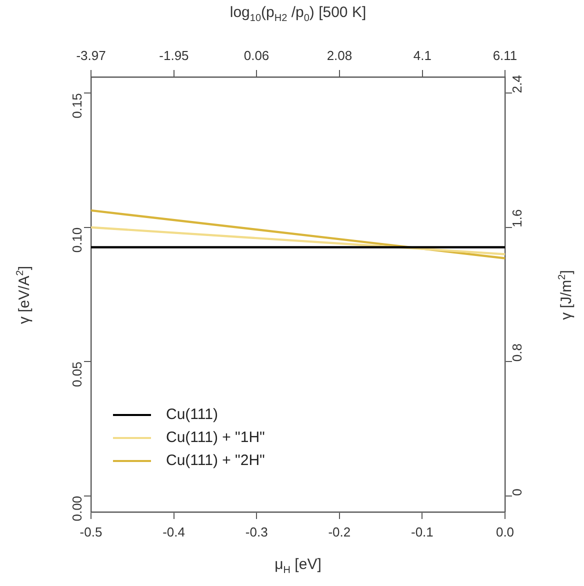 Image resolution: width=584 pixels, height=586 pixels. I want to click on x-tick-label: 0.0, so click(505, 532).